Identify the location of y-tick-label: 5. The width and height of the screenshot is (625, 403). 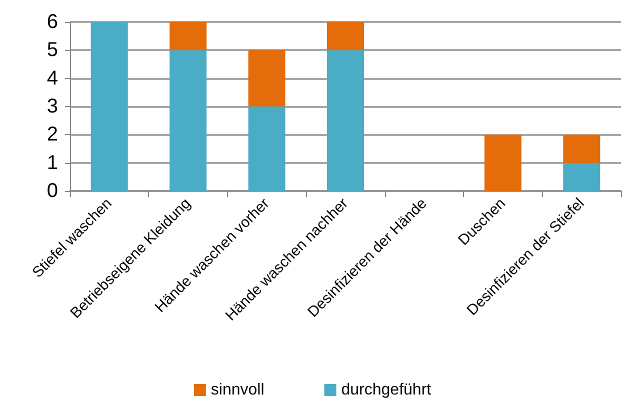
(52, 50).